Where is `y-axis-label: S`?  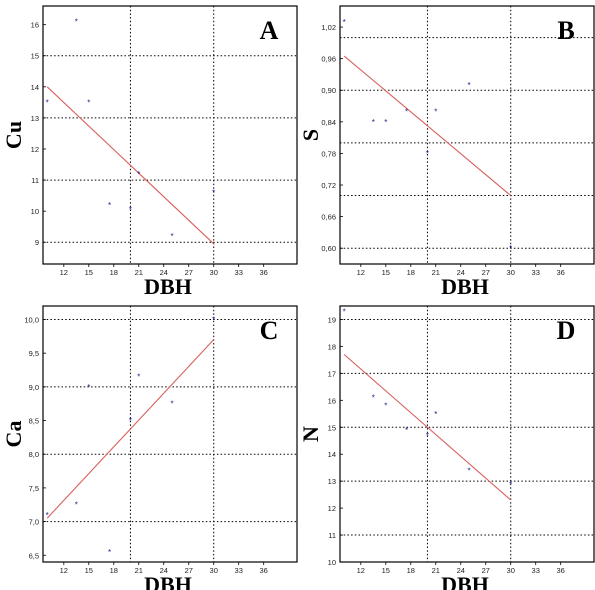 y-axis-label: S is located at coordinates (310, 135).